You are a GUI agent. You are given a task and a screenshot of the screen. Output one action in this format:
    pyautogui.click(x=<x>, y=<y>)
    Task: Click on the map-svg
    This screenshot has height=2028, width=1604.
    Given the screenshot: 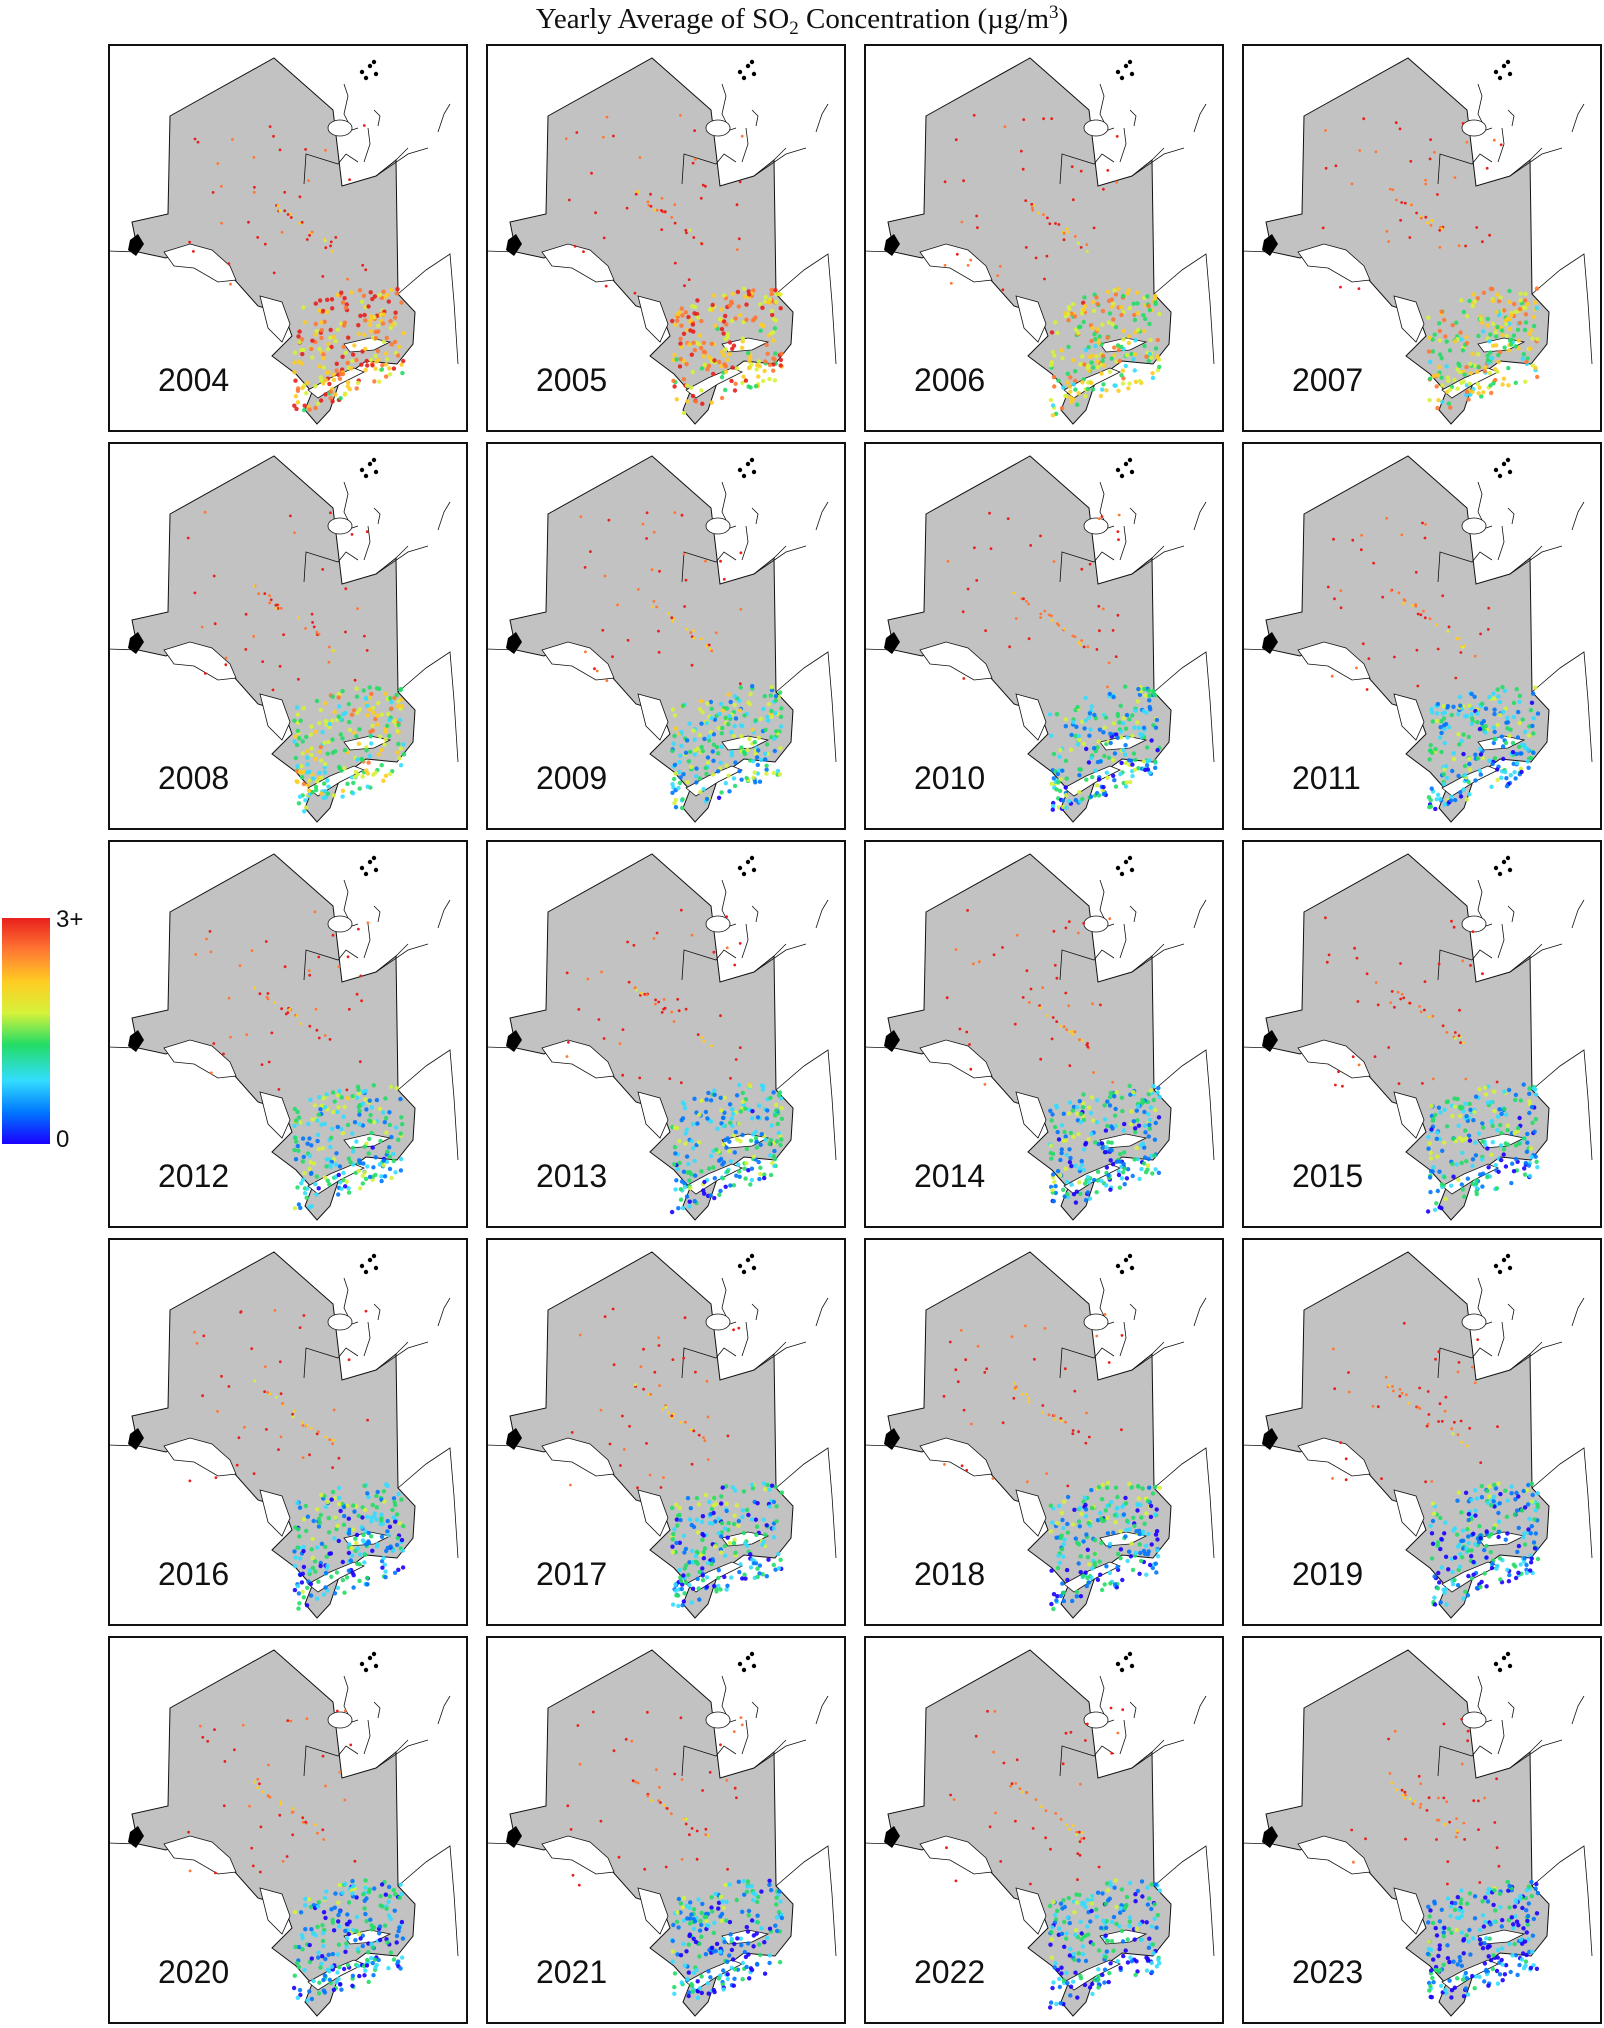 What is the action you would take?
    pyautogui.click(x=666, y=238)
    